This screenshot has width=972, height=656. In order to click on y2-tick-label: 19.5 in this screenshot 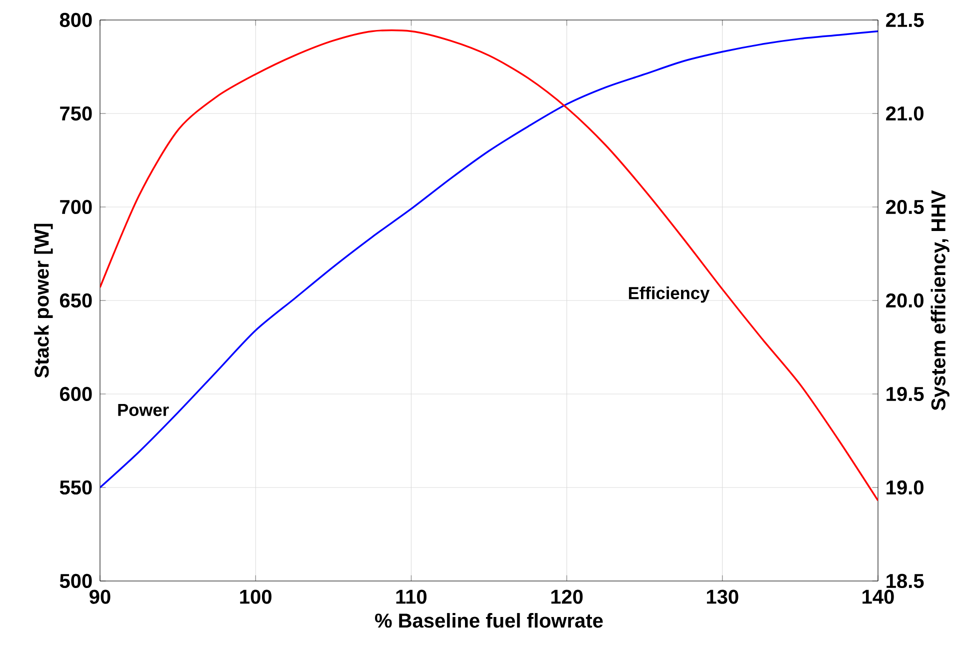, I will do `click(905, 394)`.